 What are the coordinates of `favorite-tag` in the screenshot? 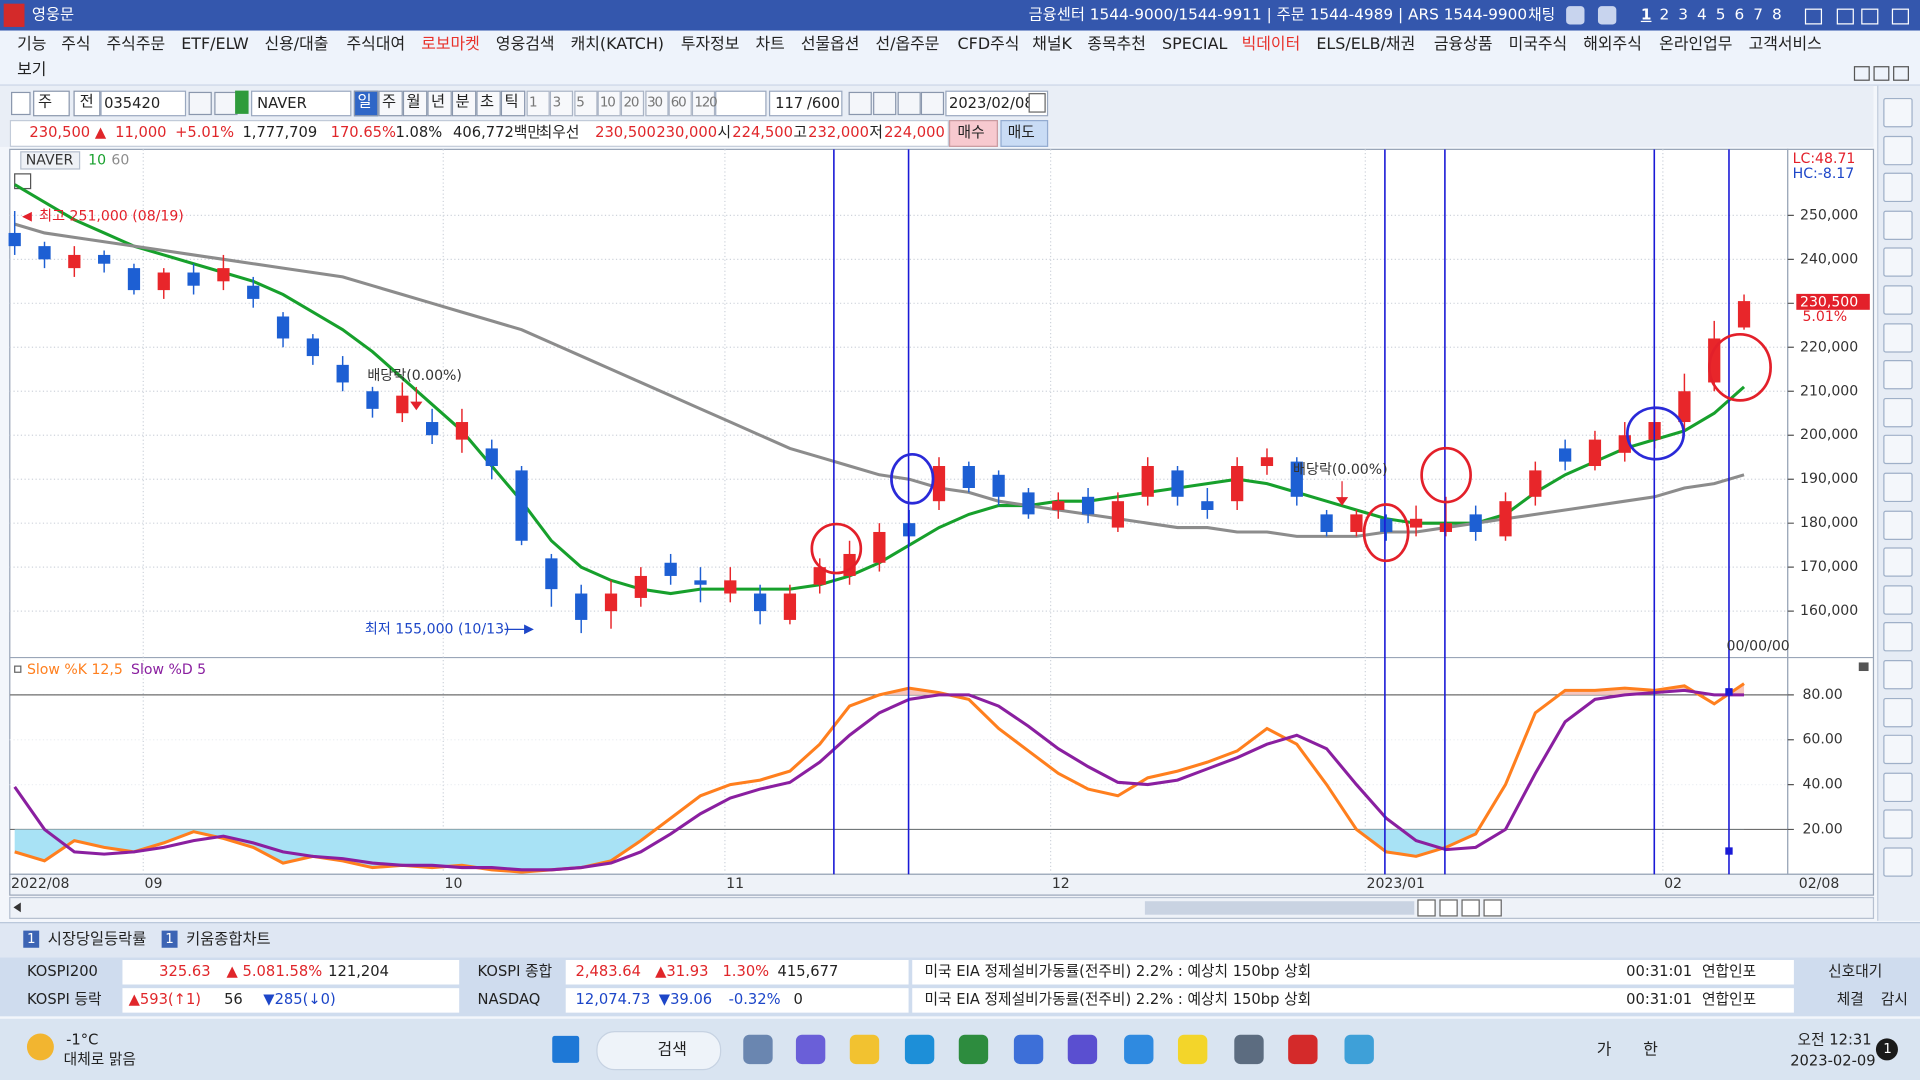 It's located at (242, 102).